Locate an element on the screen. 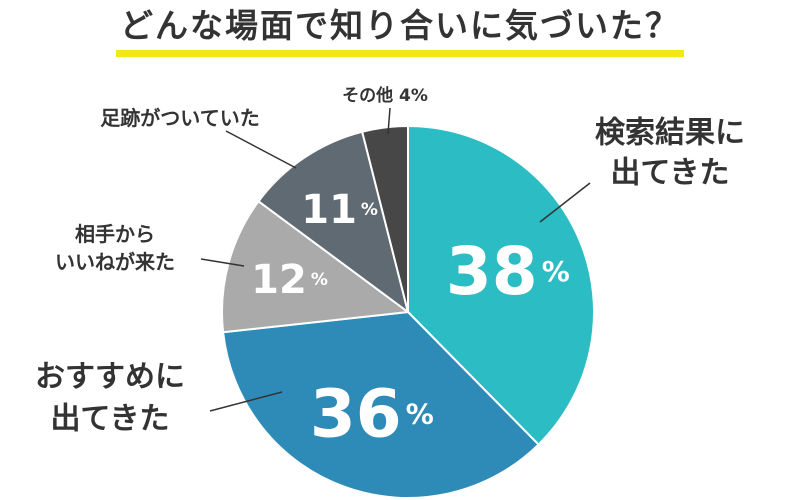 The width and height of the screenshot is (800, 500). slice-value-label-1: 36% is located at coordinates (372, 413).